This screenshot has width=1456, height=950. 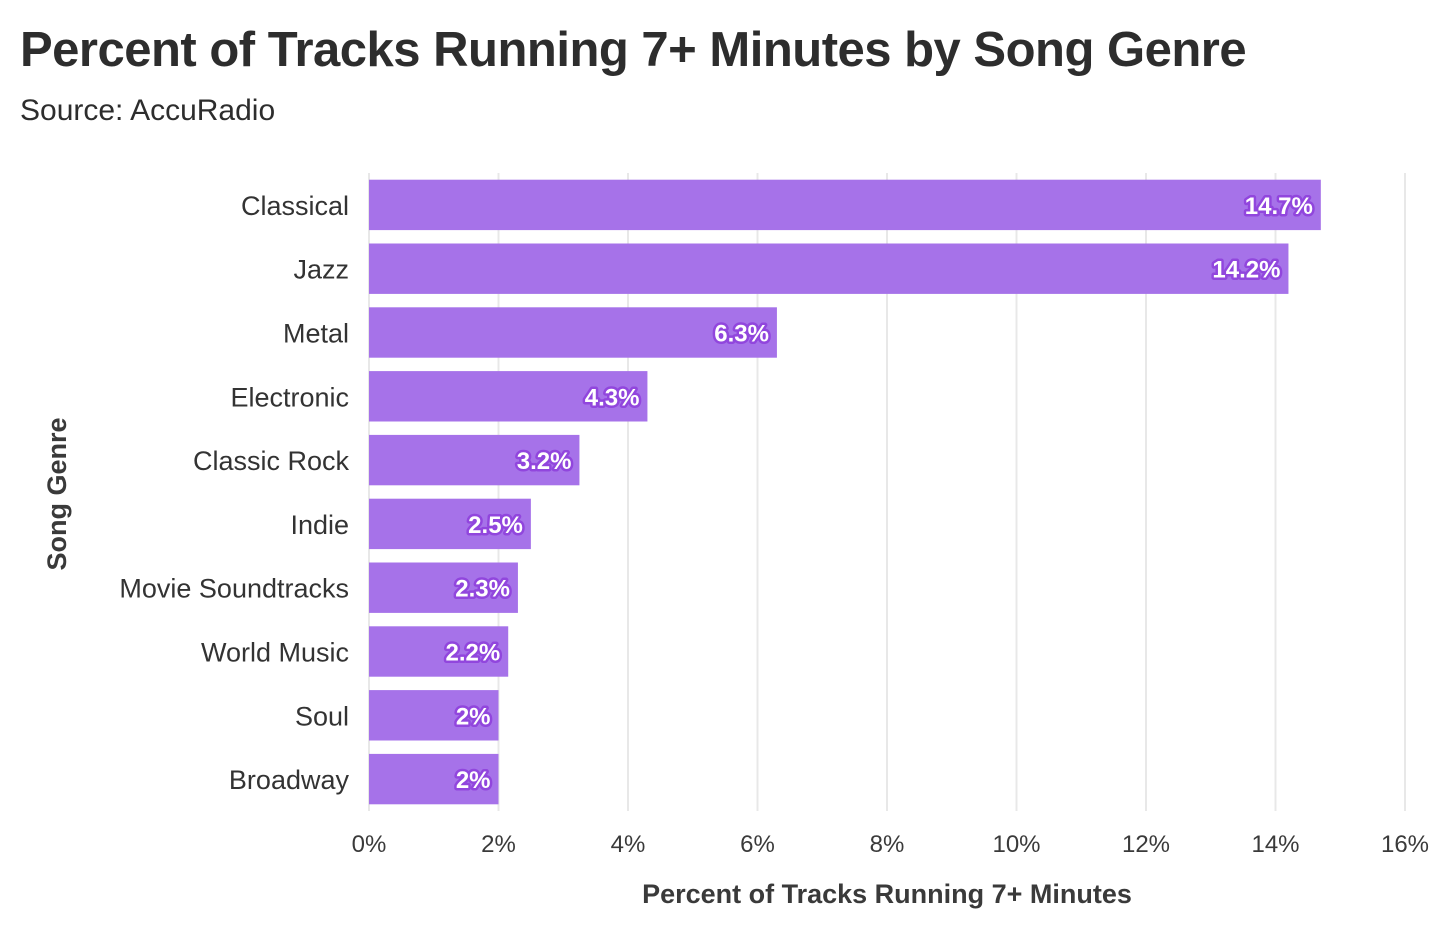 What do you see at coordinates (369, 844) in the screenshot?
I see `x-tick-label: 0%` at bounding box center [369, 844].